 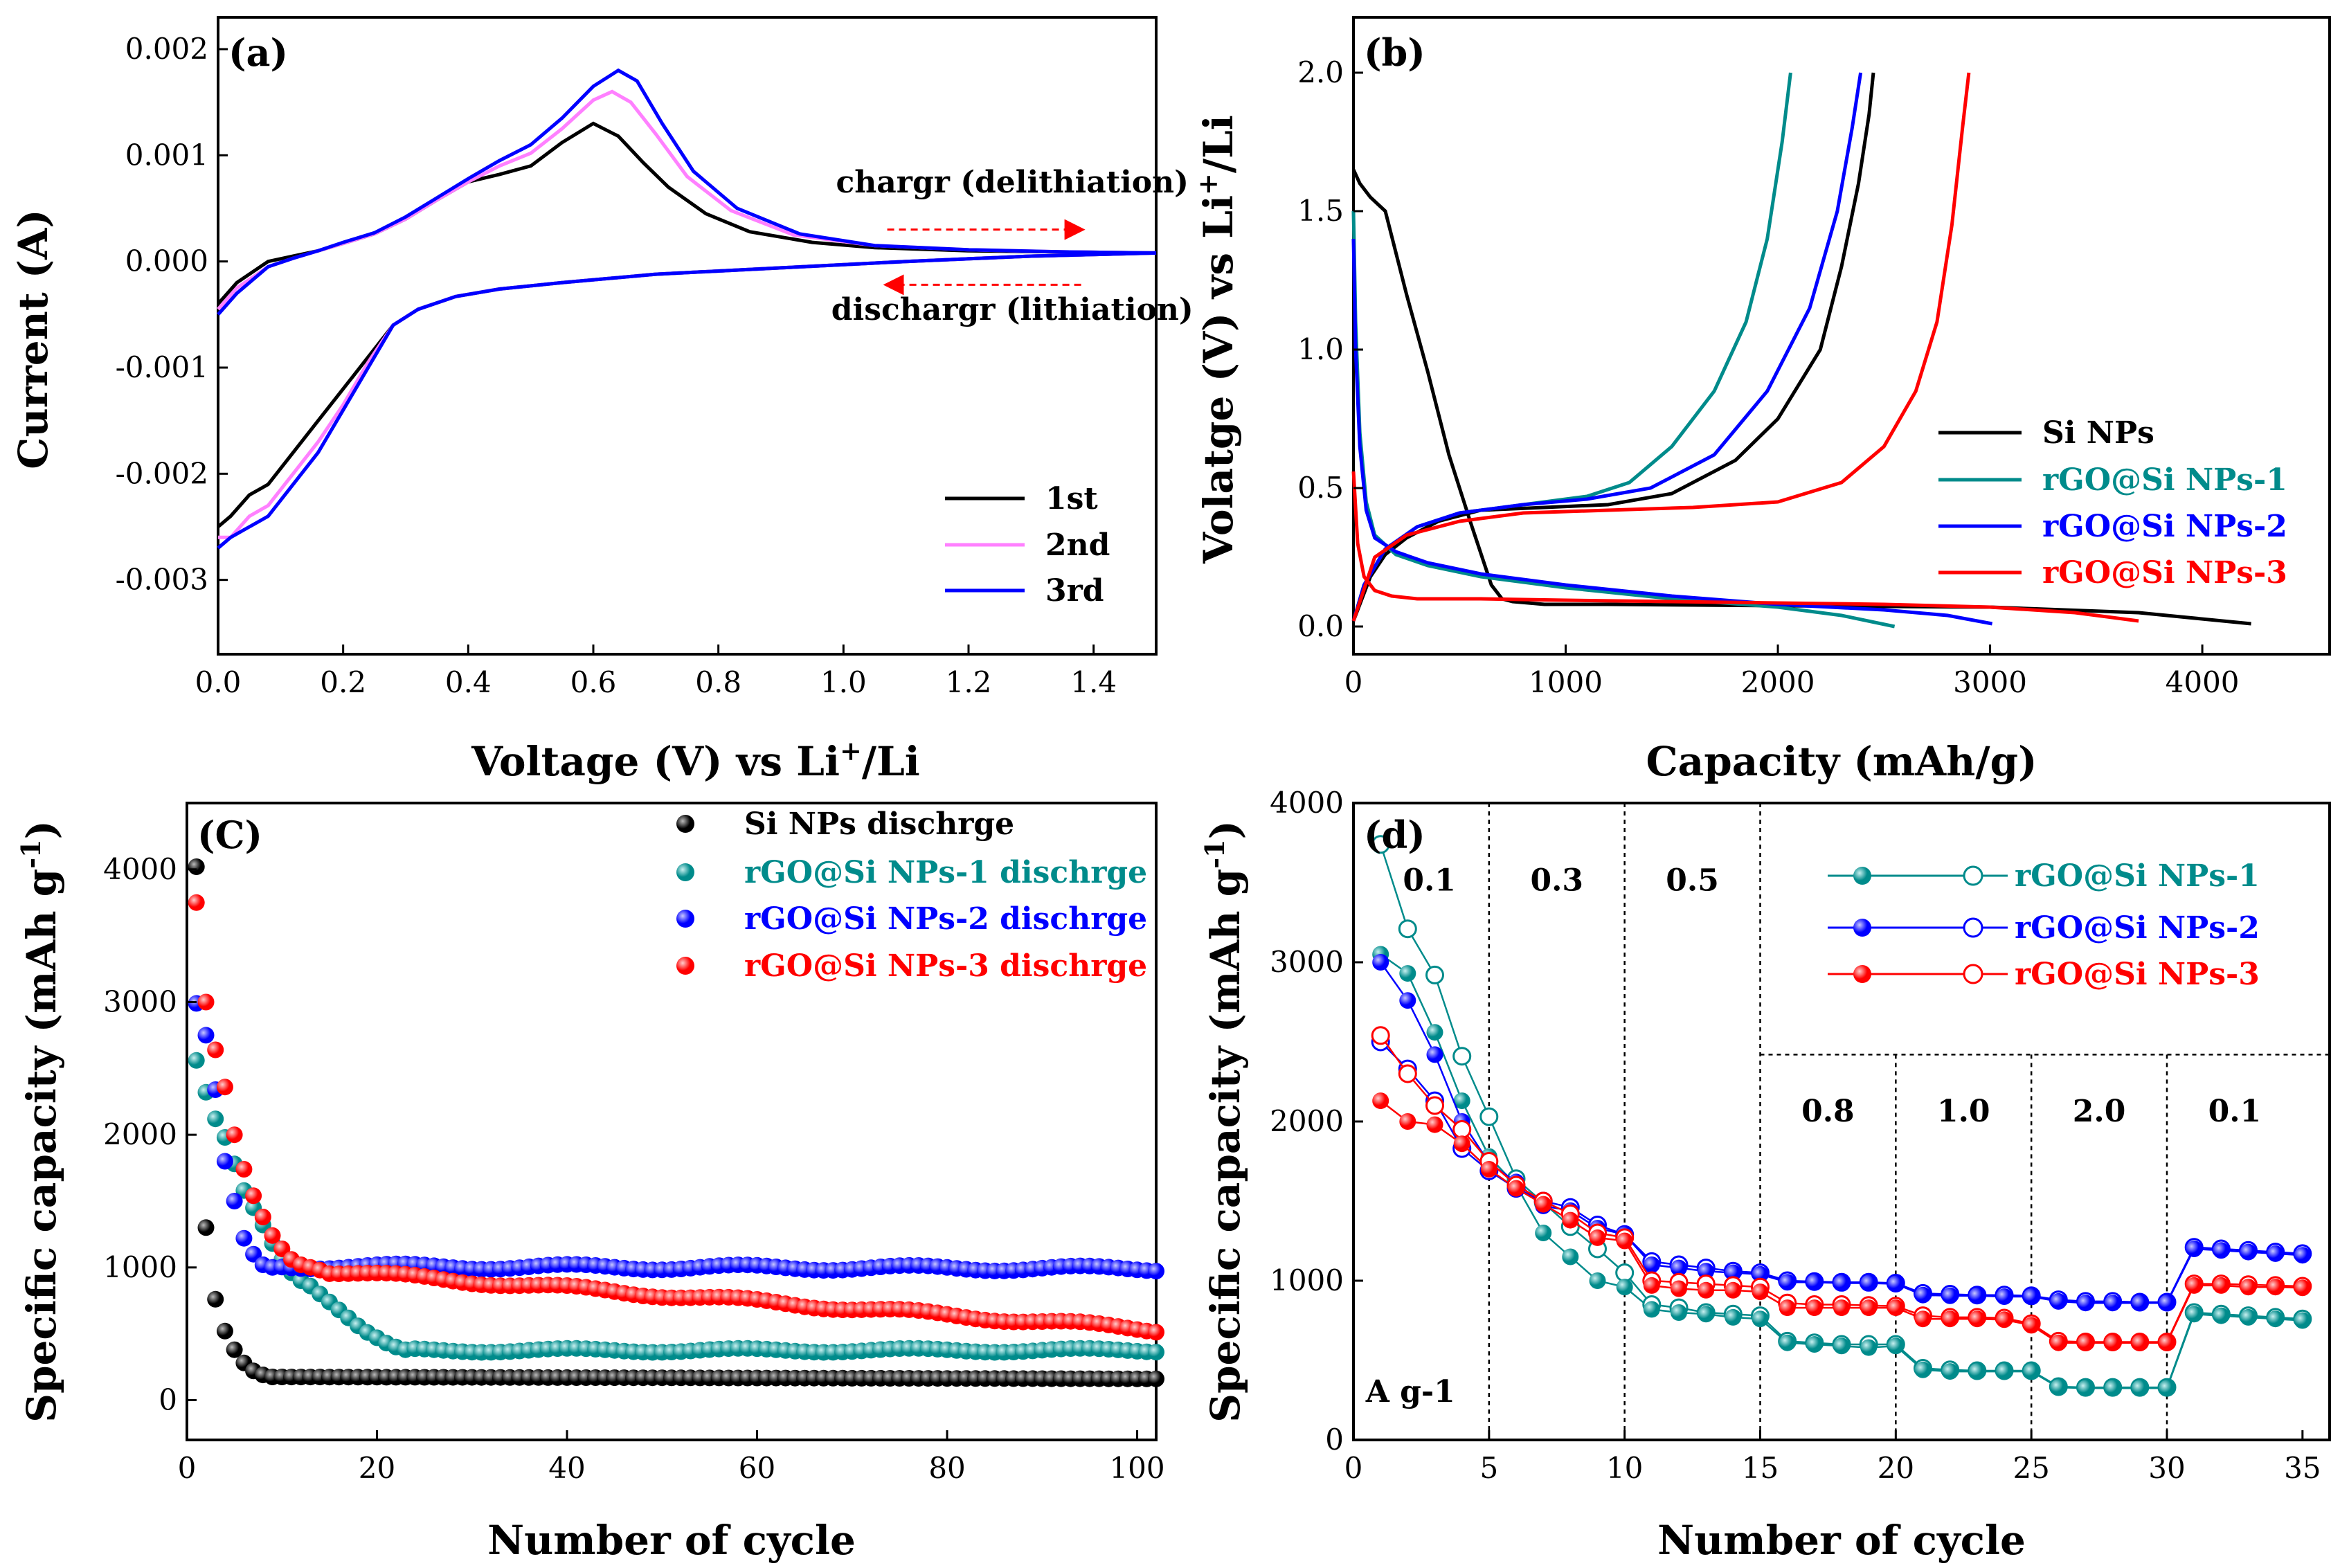 I want to click on y-axis-label-main: Specific capacity (mAh g, so click(x=1225, y=1146).